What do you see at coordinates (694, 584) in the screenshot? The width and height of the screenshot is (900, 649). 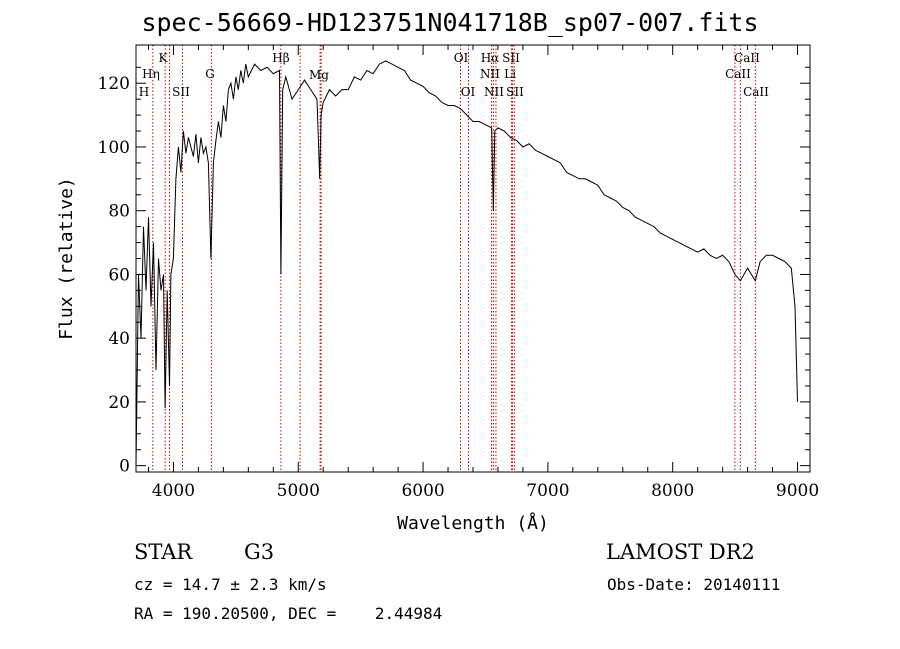 I see `obs-date: Obs-Date: 20140111` at bounding box center [694, 584].